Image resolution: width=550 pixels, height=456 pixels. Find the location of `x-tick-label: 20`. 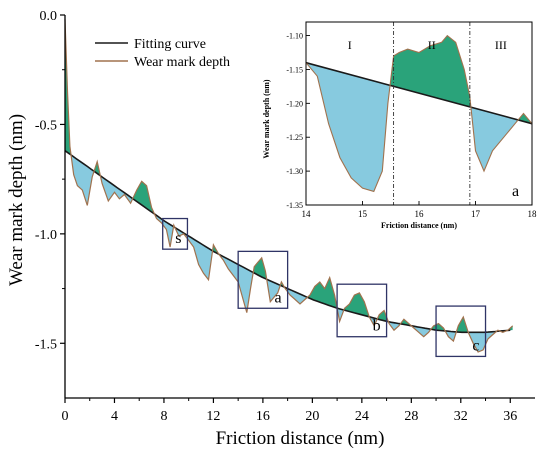

x-tick-label: 20 is located at coordinates (312, 416).